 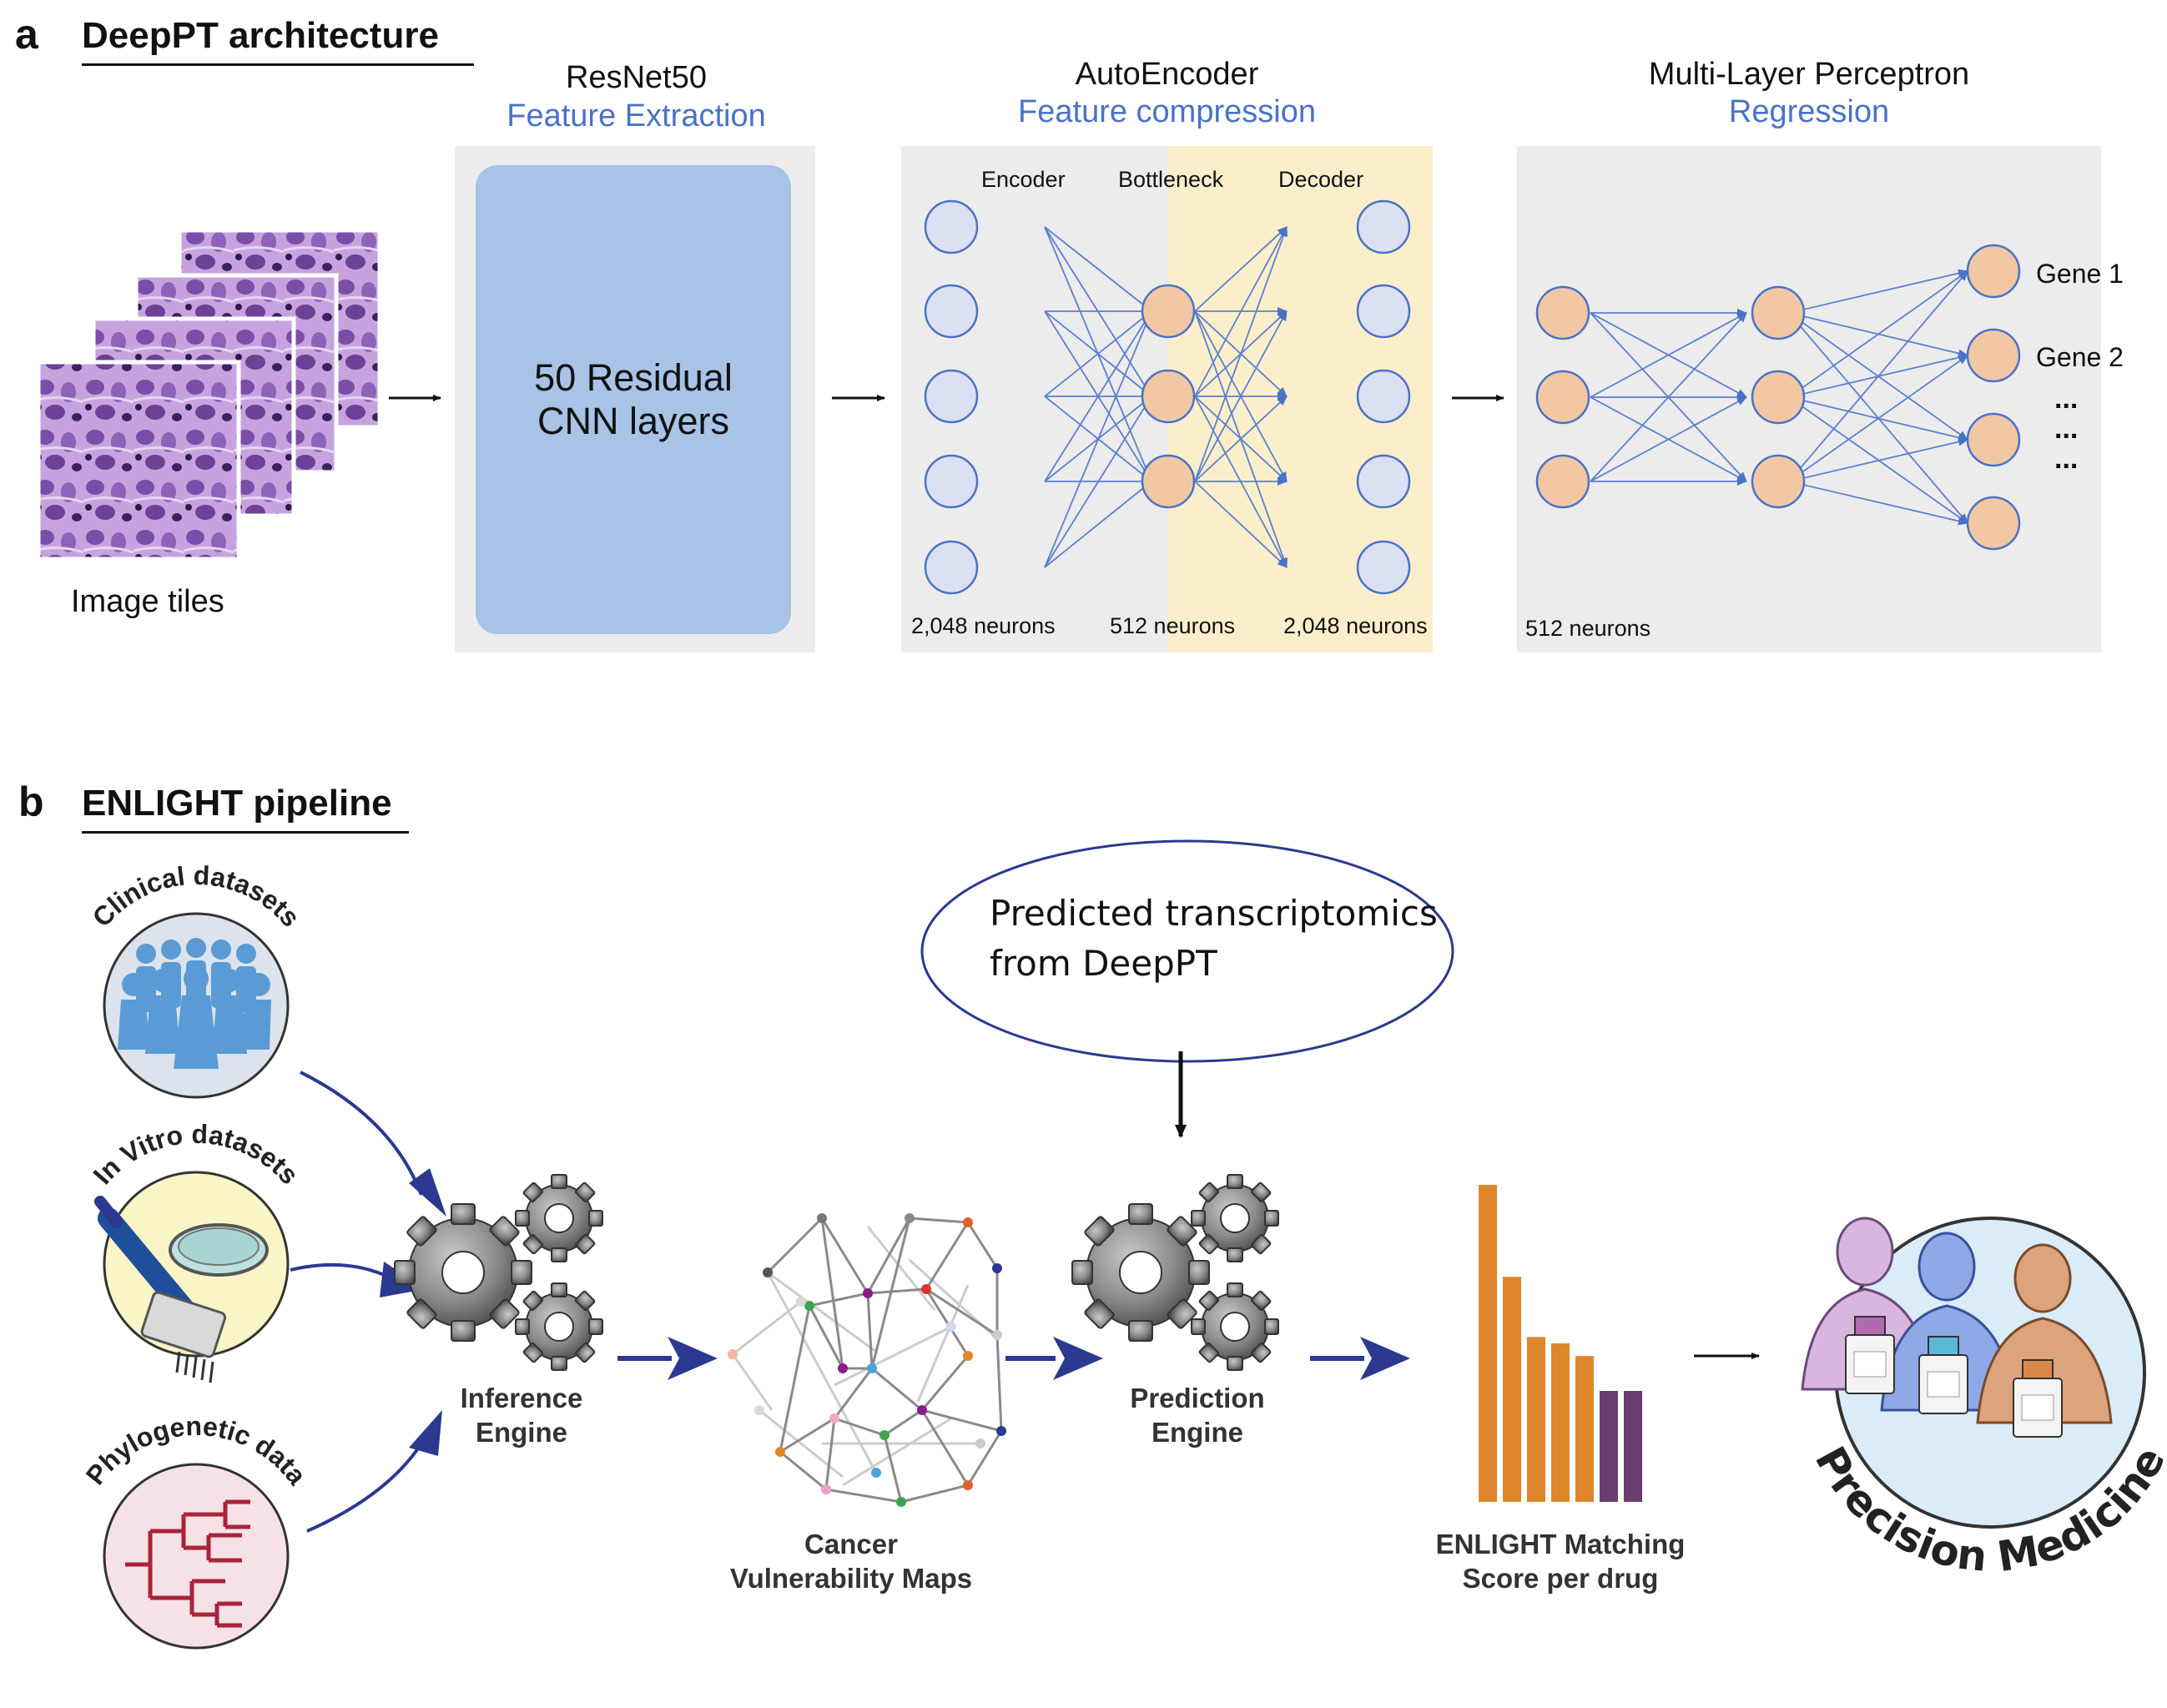 I want to click on bottleneck-nodes, so click(x=1168, y=396).